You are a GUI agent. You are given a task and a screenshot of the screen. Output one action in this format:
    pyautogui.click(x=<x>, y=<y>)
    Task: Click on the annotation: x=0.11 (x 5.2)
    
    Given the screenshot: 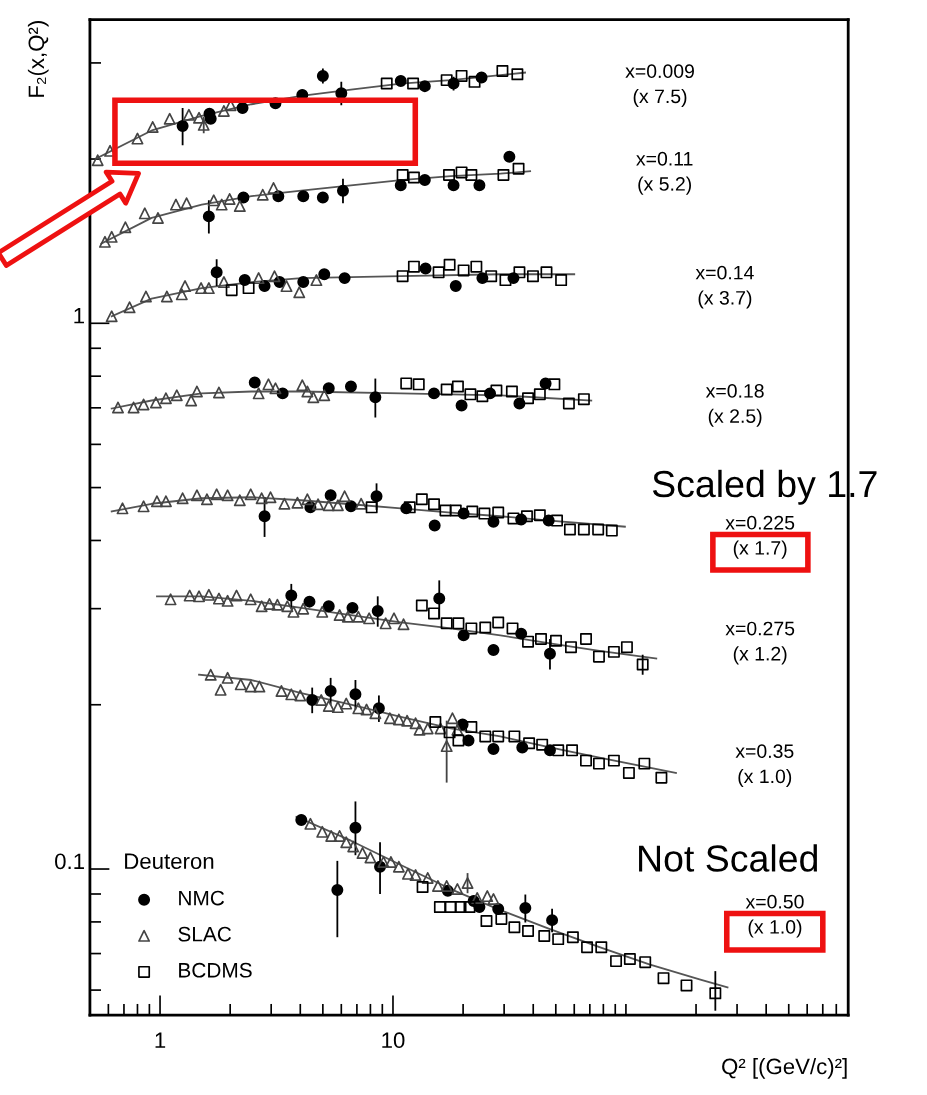 What is the action you would take?
    pyautogui.click(x=664, y=173)
    